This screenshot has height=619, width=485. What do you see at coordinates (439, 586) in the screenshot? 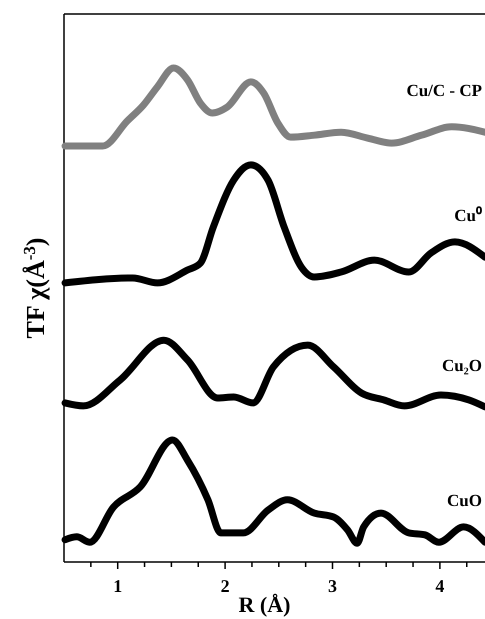
I see `x-tick-label: 4` at bounding box center [439, 586].